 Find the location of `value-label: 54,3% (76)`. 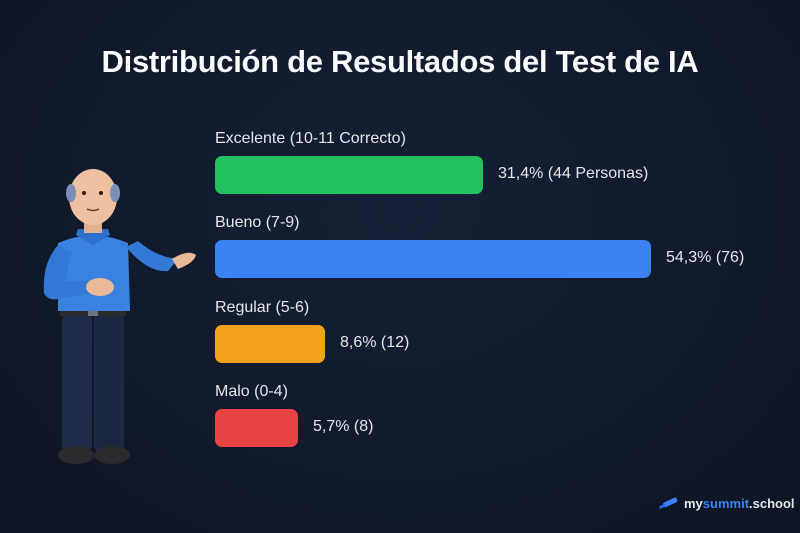

value-label: 54,3% (76) is located at coordinates (705, 257).